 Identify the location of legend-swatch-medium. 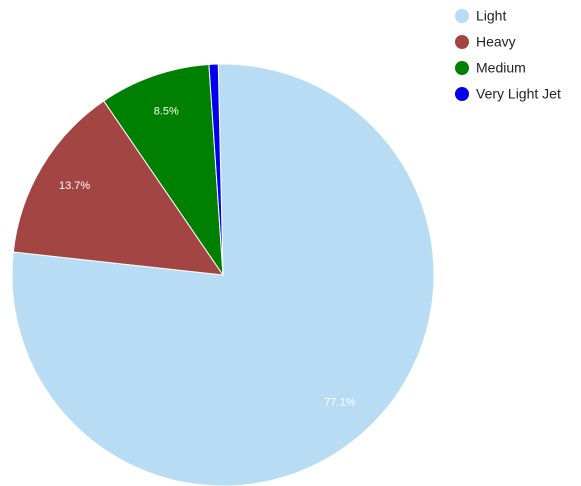
(462, 68).